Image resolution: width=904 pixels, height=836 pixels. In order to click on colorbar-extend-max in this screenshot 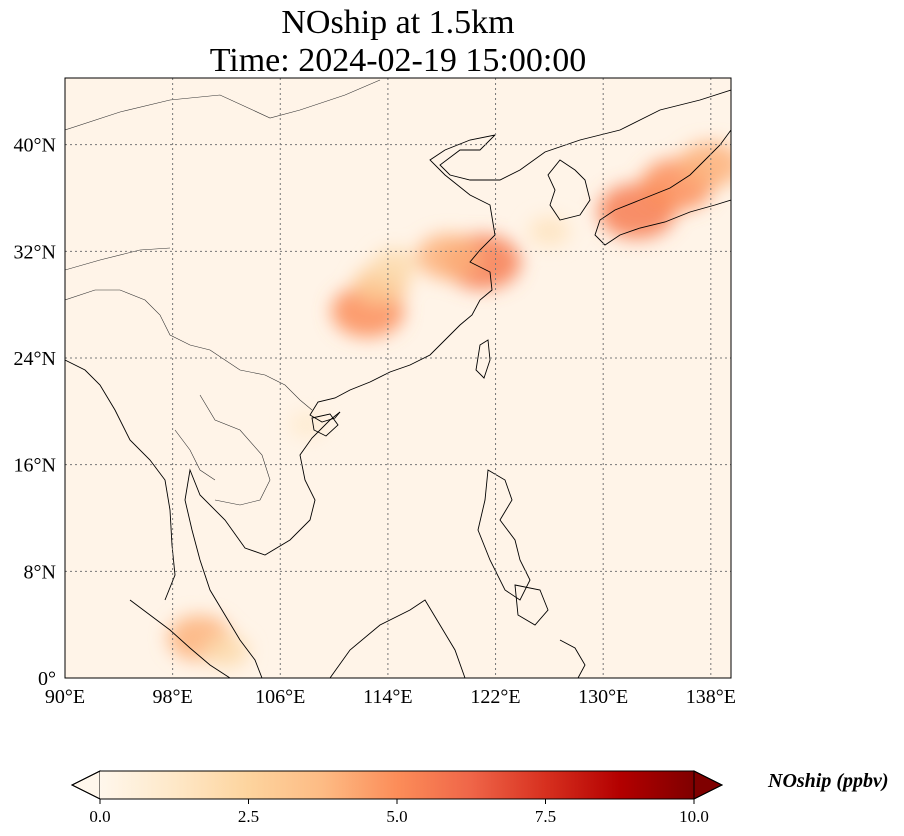, I will do `click(708, 785)`.